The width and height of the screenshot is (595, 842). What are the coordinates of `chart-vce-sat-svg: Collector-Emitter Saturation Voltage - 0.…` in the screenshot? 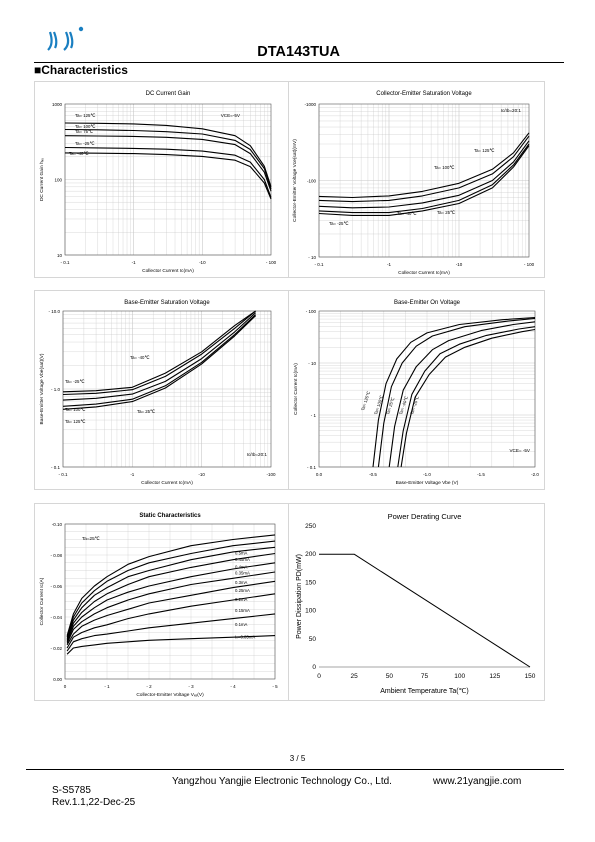 It's located at (413, 183).